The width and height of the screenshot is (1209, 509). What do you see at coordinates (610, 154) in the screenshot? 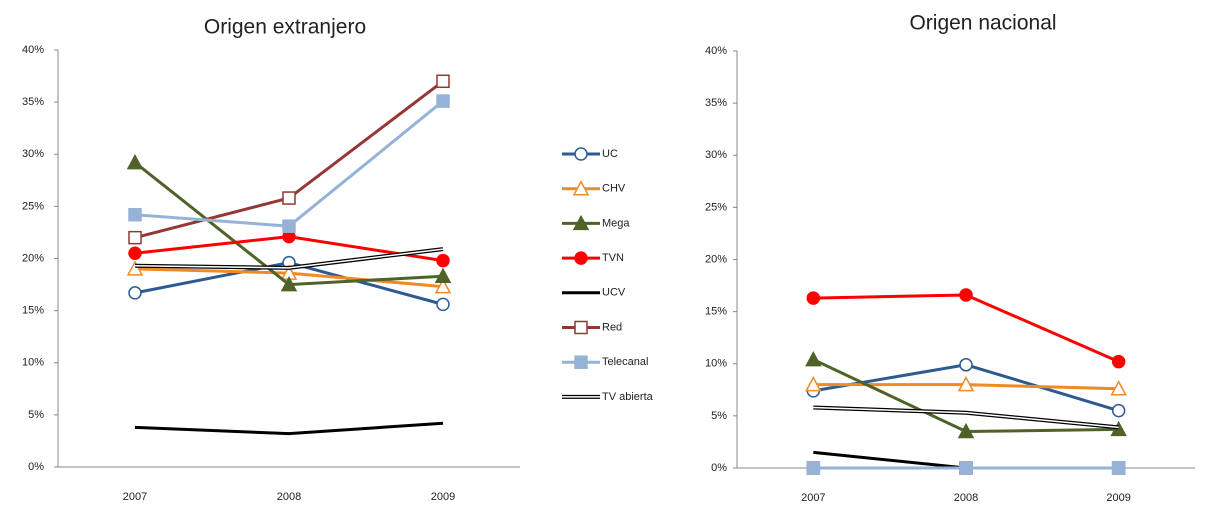
I see `legend-label: UC` at bounding box center [610, 154].